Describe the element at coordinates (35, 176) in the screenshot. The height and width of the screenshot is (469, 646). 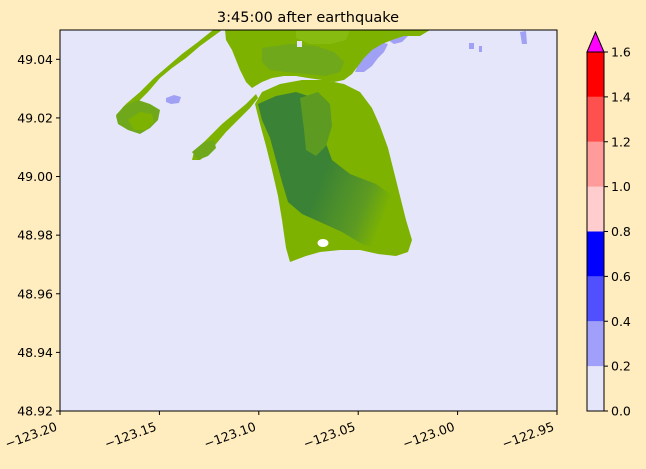
I see `y-tick-label: 49.00` at that location.